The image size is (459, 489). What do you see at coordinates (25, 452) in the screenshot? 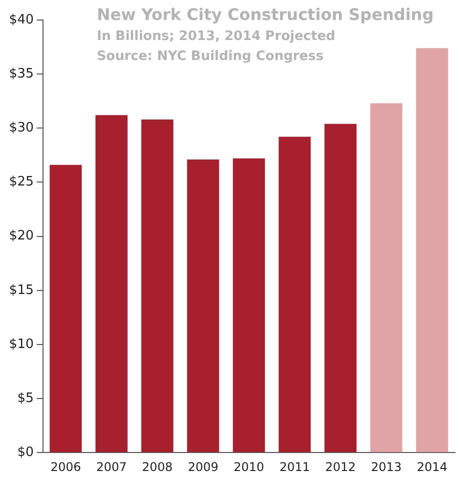
I see `y-tick-label: $0` at bounding box center [25, 452].